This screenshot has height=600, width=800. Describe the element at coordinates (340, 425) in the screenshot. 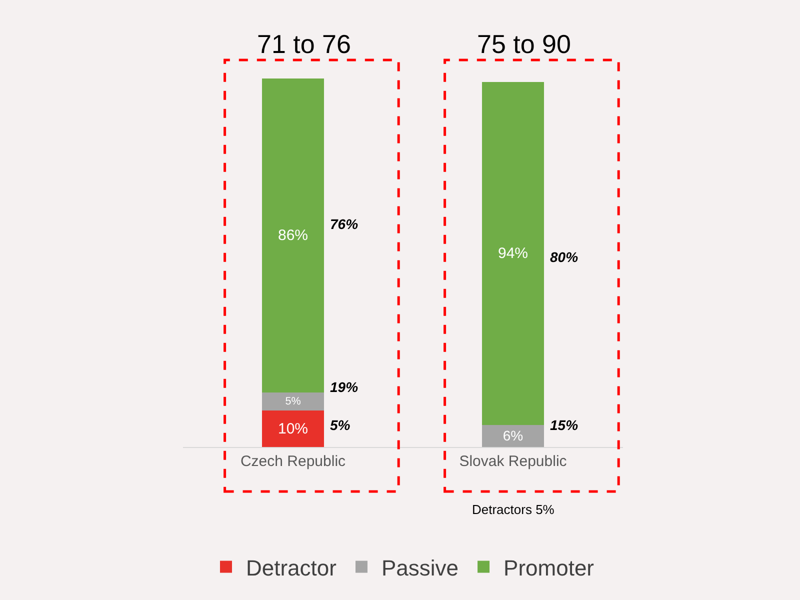

I see `annotation: 5%` at that location.